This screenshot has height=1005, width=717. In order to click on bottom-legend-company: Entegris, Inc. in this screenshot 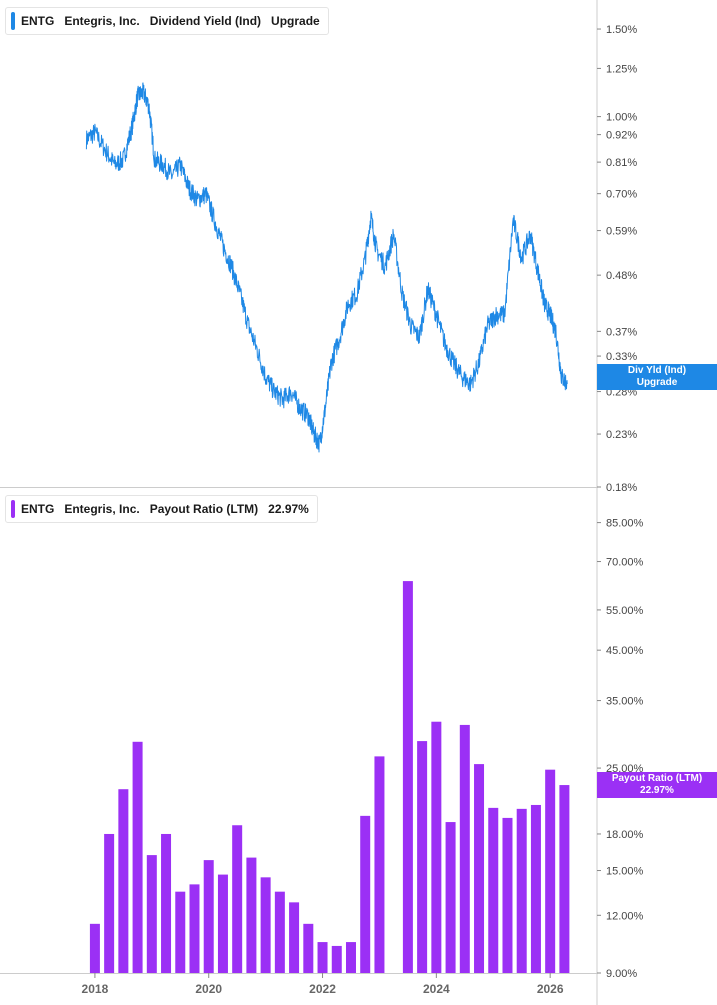, I will do `click(102, 509)`.